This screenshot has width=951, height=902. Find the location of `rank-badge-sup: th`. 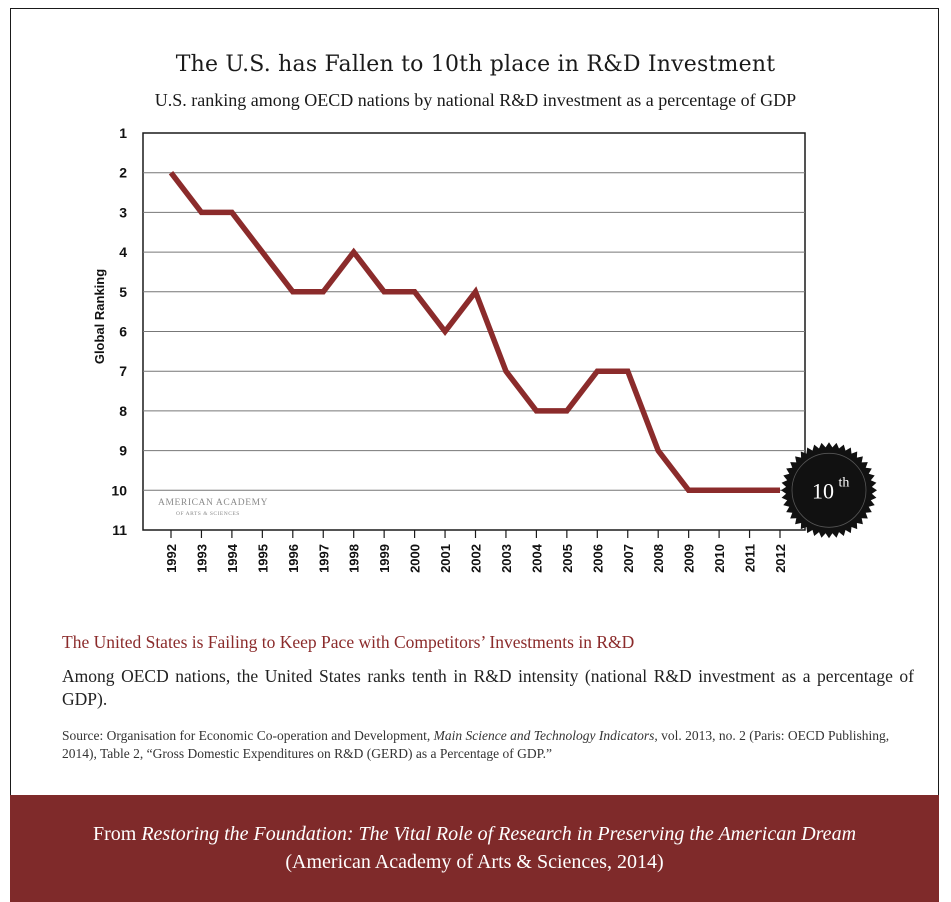

rank-badge-sup: th is located at coordinates (844, 482).